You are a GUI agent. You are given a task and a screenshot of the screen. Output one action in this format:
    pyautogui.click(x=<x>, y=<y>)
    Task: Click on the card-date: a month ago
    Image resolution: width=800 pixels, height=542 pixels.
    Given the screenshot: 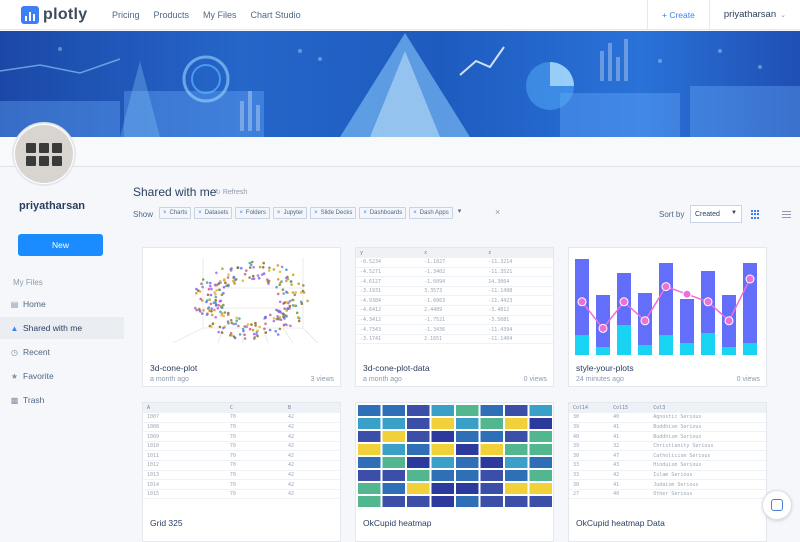 What is the action you would take?
    pyautogui.click(x=382, y=379)
    